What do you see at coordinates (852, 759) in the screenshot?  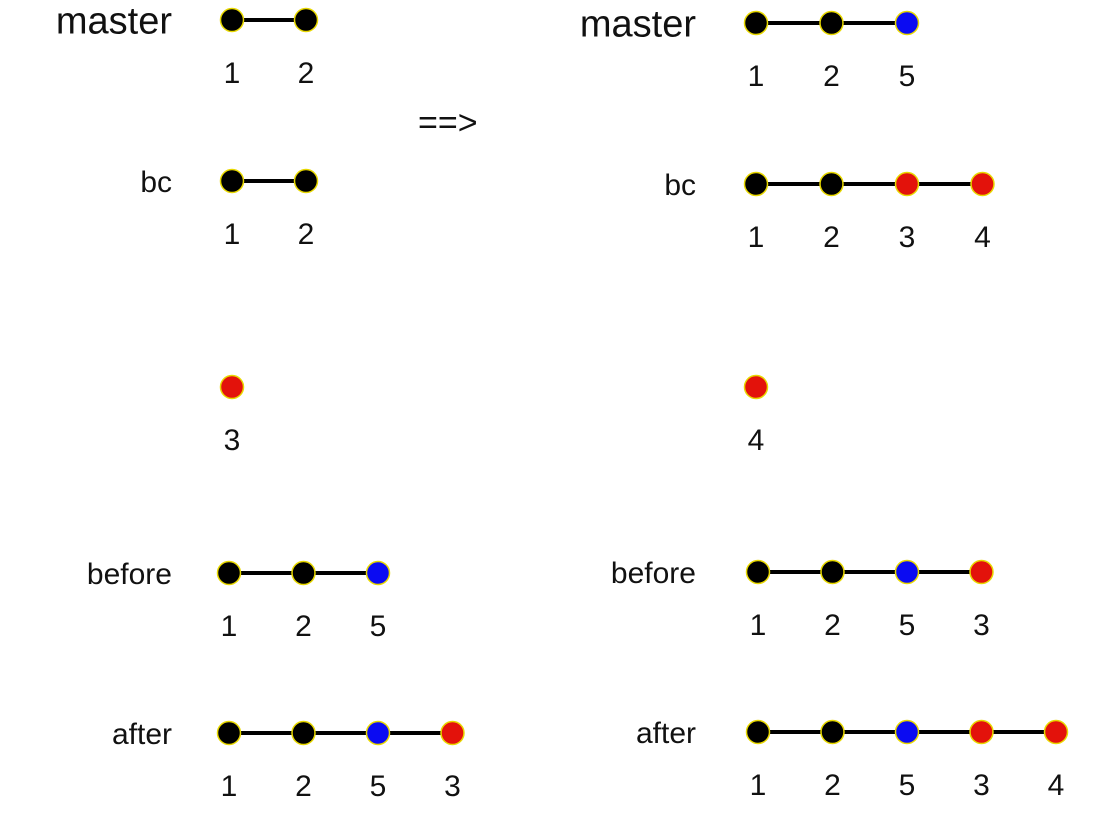 I see `right-row-after: after 1 2 5 3 4` at bounding box center [852, 759].